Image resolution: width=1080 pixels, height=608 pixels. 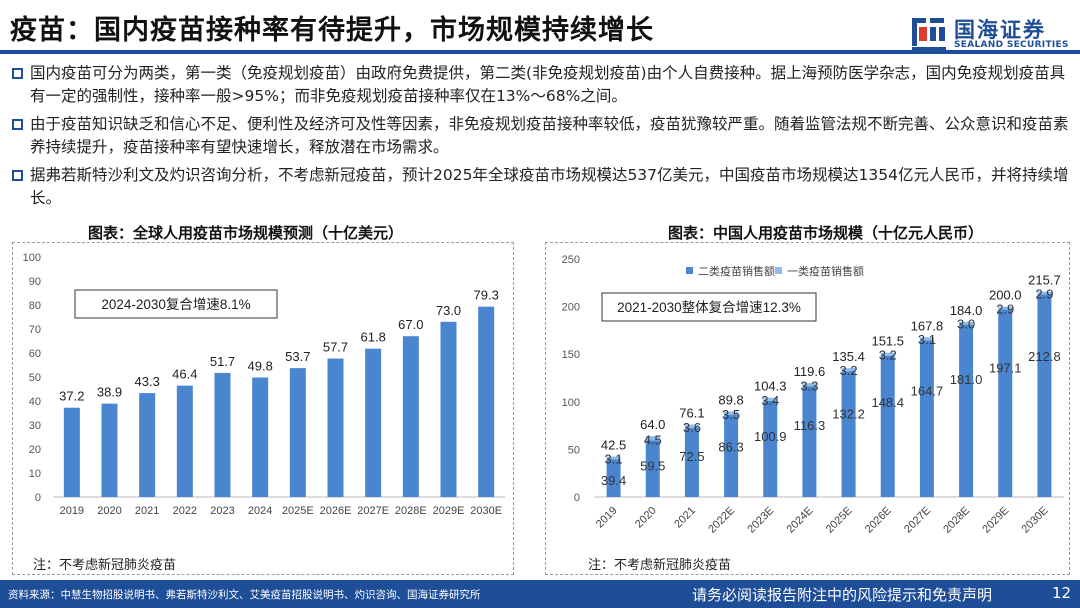 I want to click on annotation-box, so click(x=709, y=307).